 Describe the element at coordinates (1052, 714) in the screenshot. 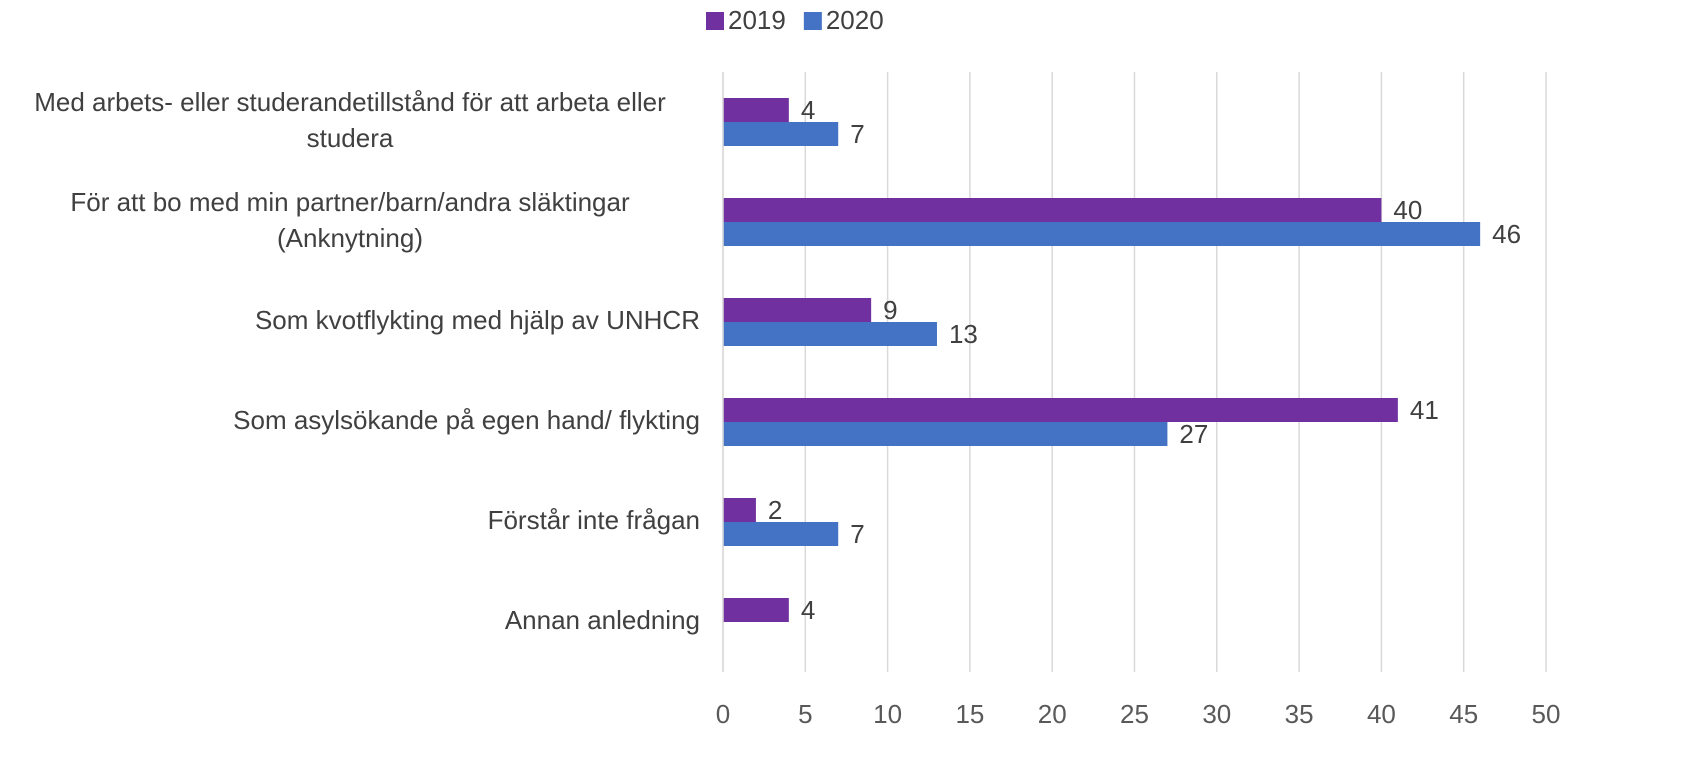

I see `x-tick-label: 20` at that location.